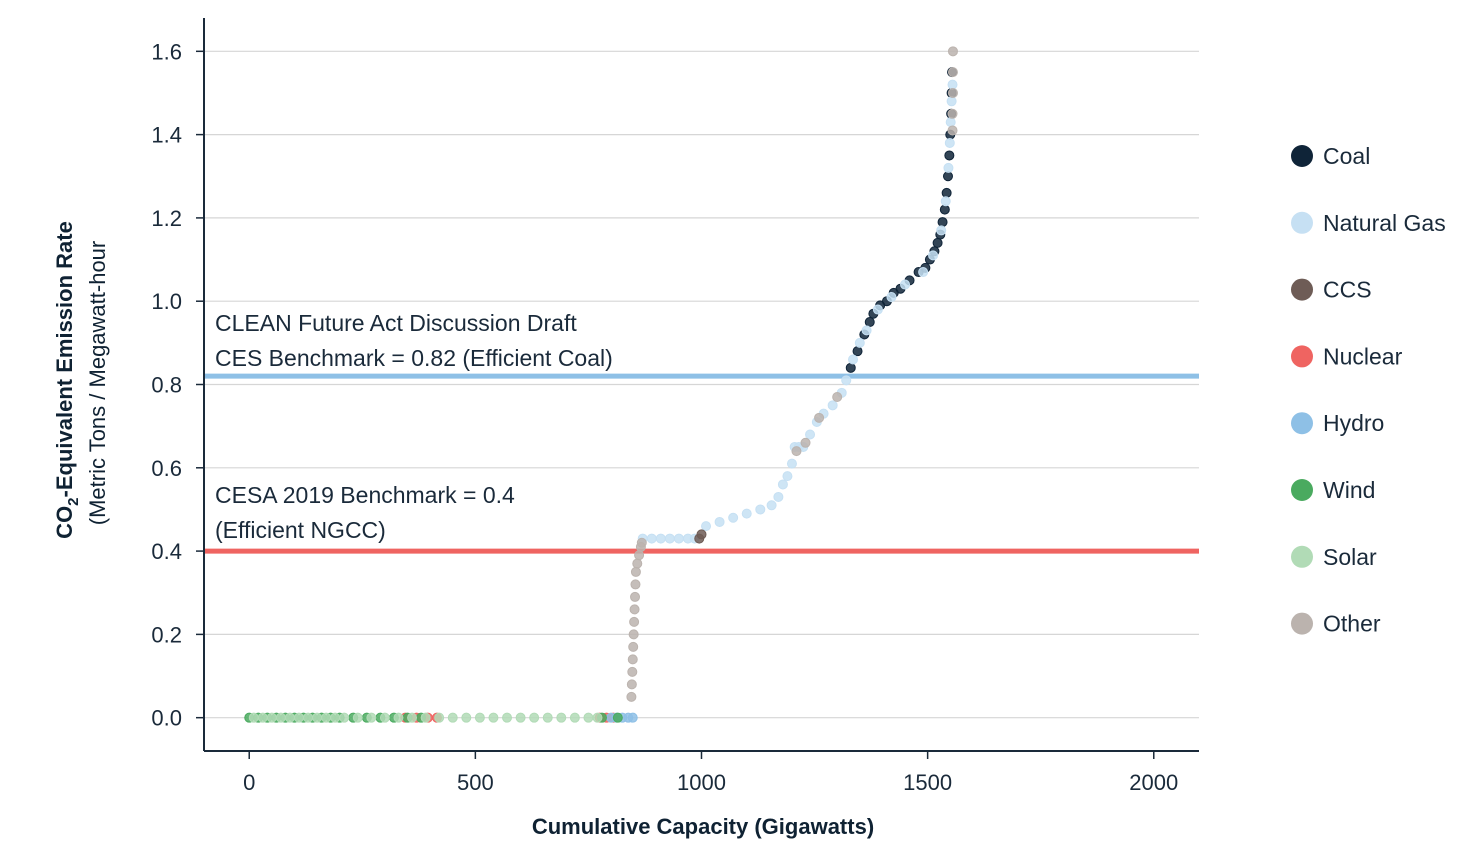 The height and width of the screenshot is (846, 1480). What do you see at coordinates (701, 782) in the screenshot?
I see `x-tick-label: 1000` at bounding box center [701, 782].